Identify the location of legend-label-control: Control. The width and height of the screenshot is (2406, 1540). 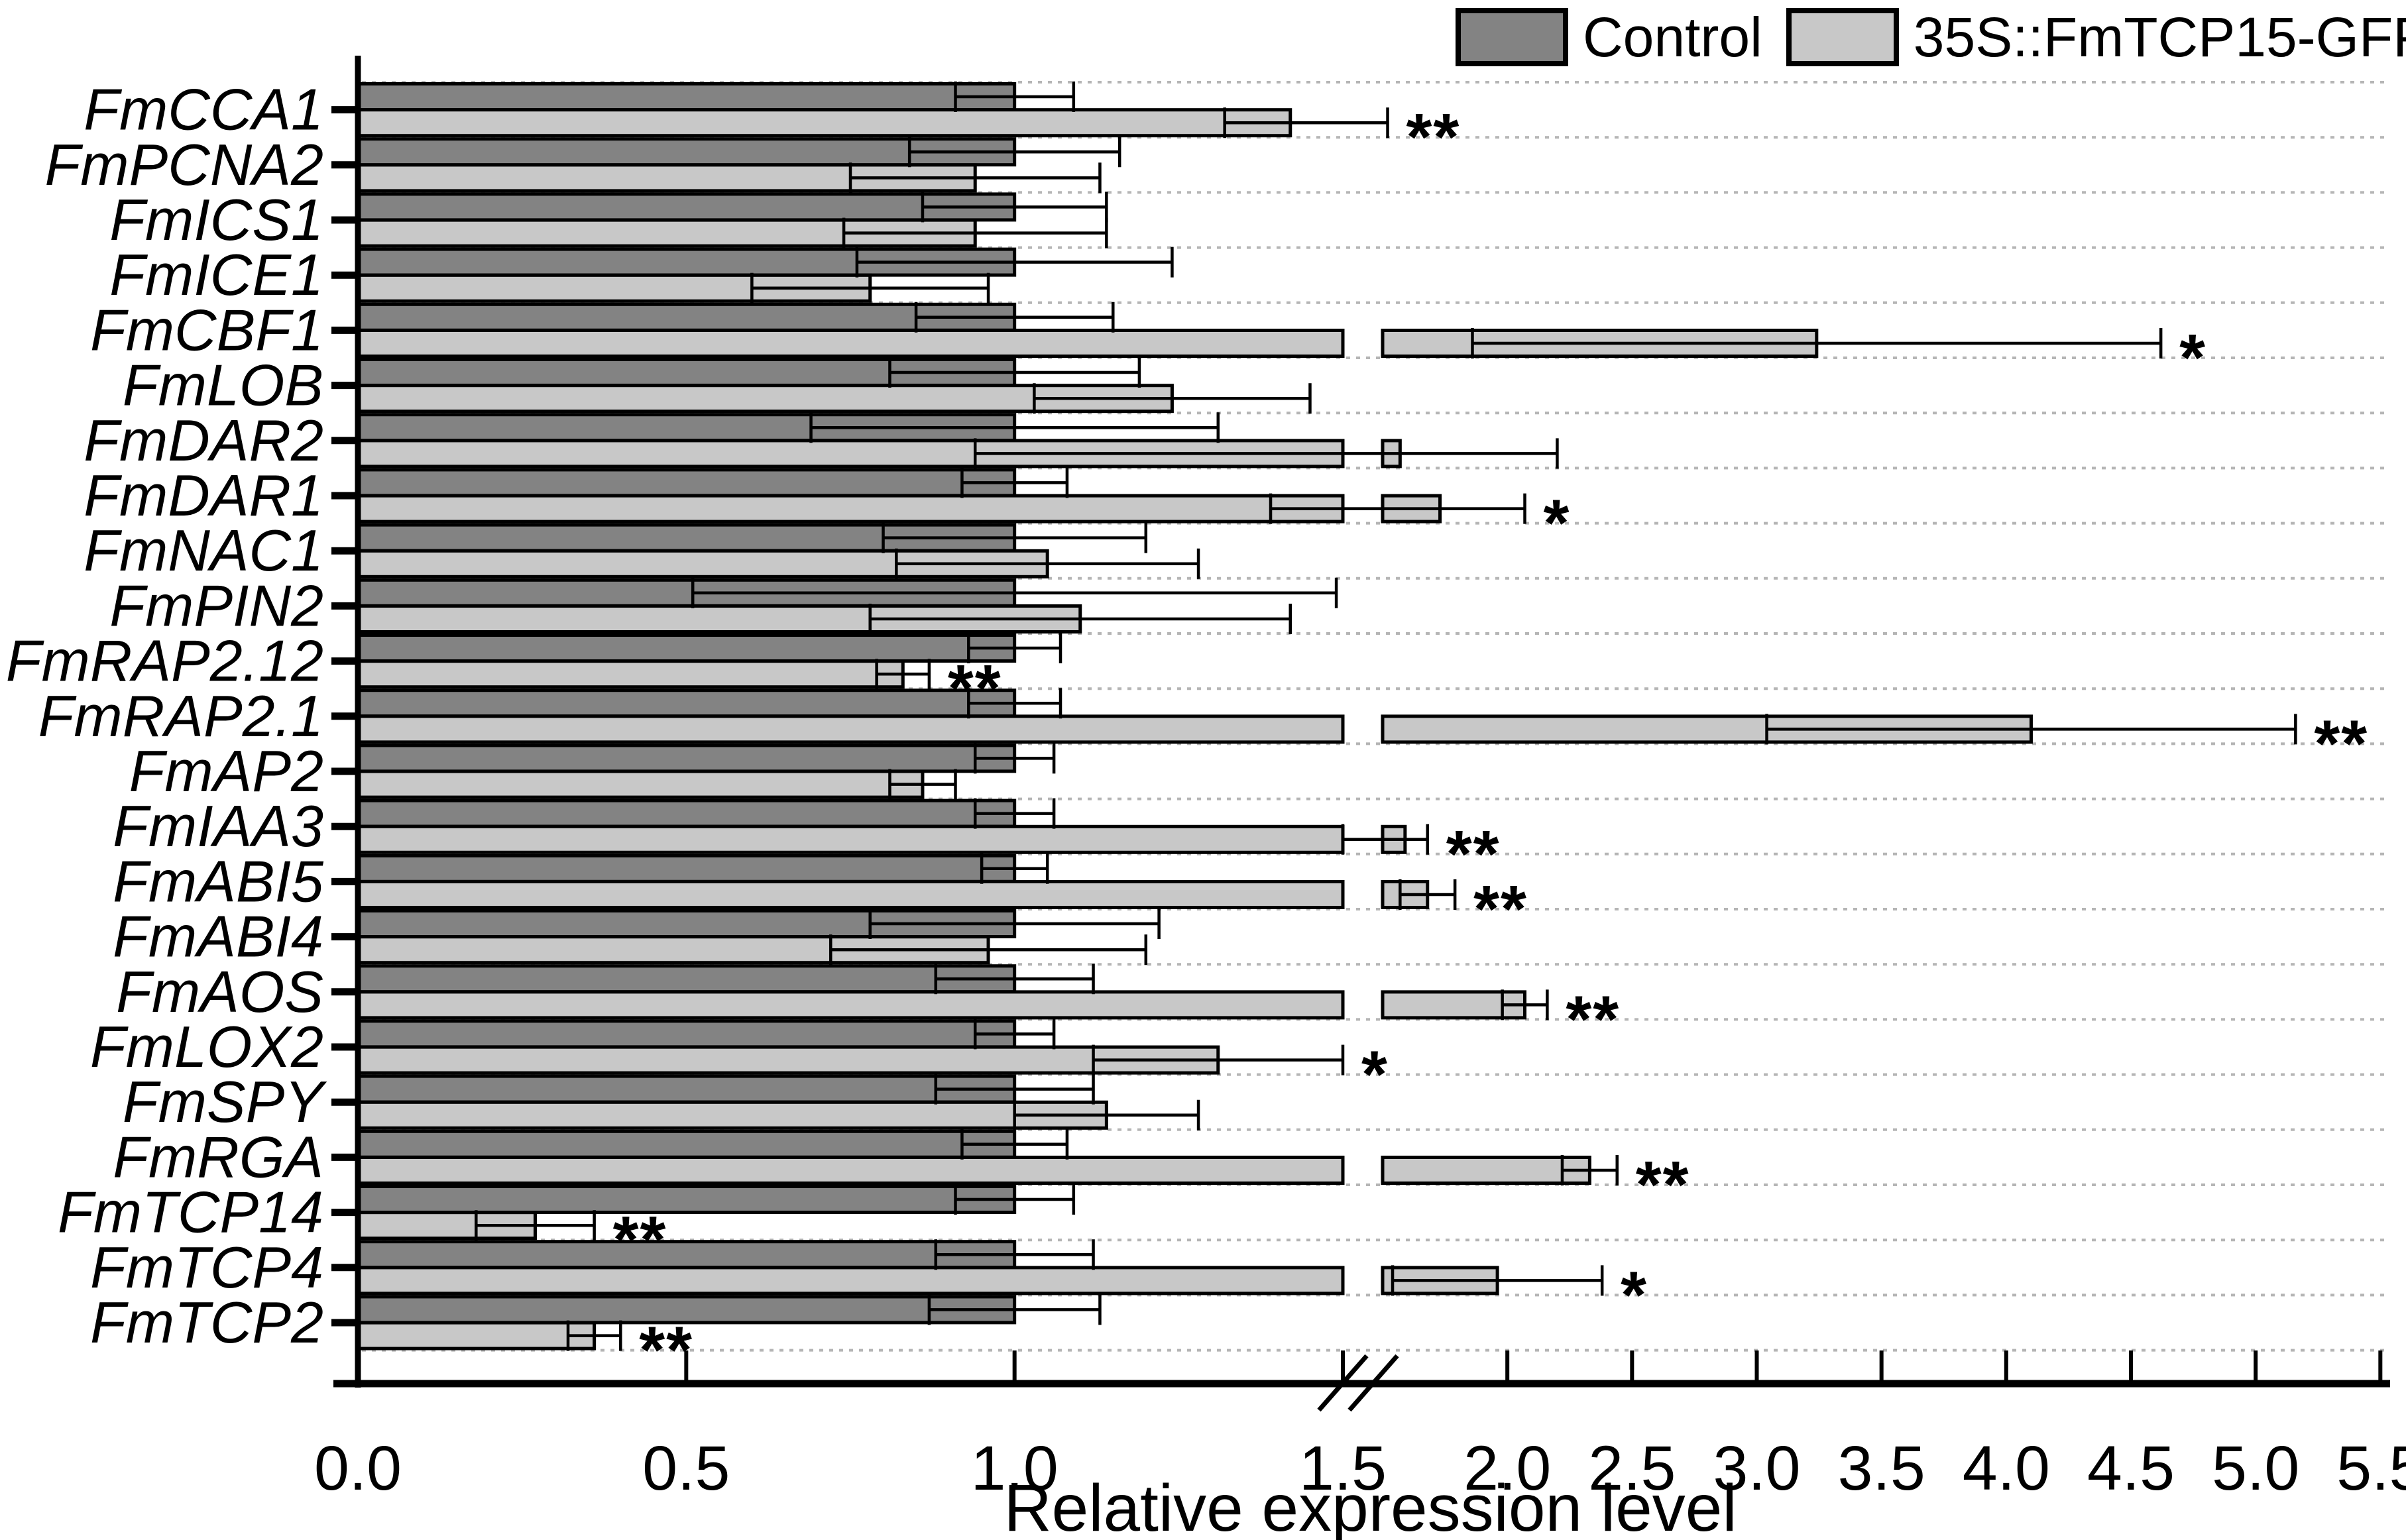
(1672, 37).